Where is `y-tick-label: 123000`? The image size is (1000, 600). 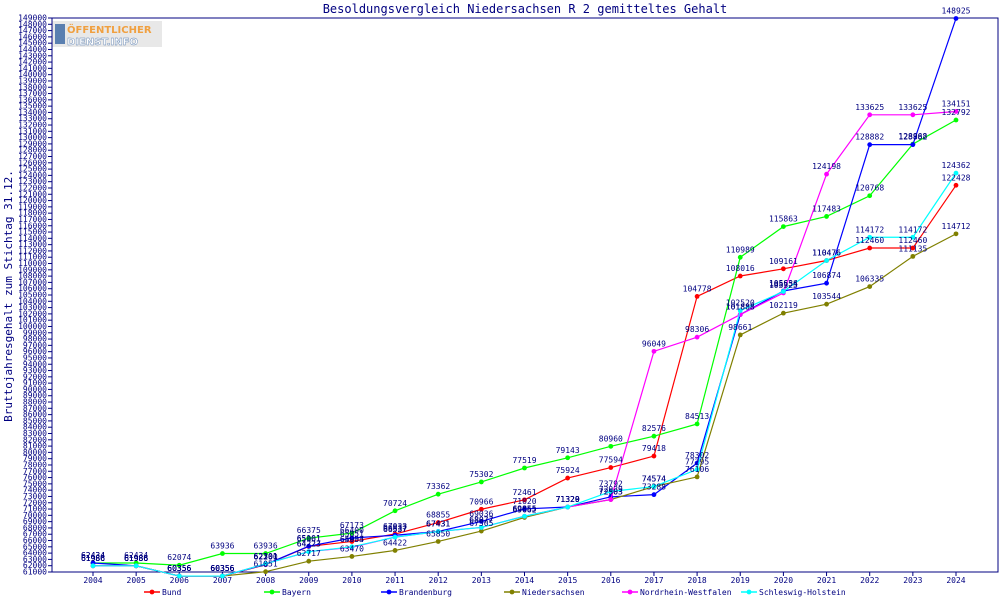
y-tick-label: 123000 is located at coordinates (32, 181).